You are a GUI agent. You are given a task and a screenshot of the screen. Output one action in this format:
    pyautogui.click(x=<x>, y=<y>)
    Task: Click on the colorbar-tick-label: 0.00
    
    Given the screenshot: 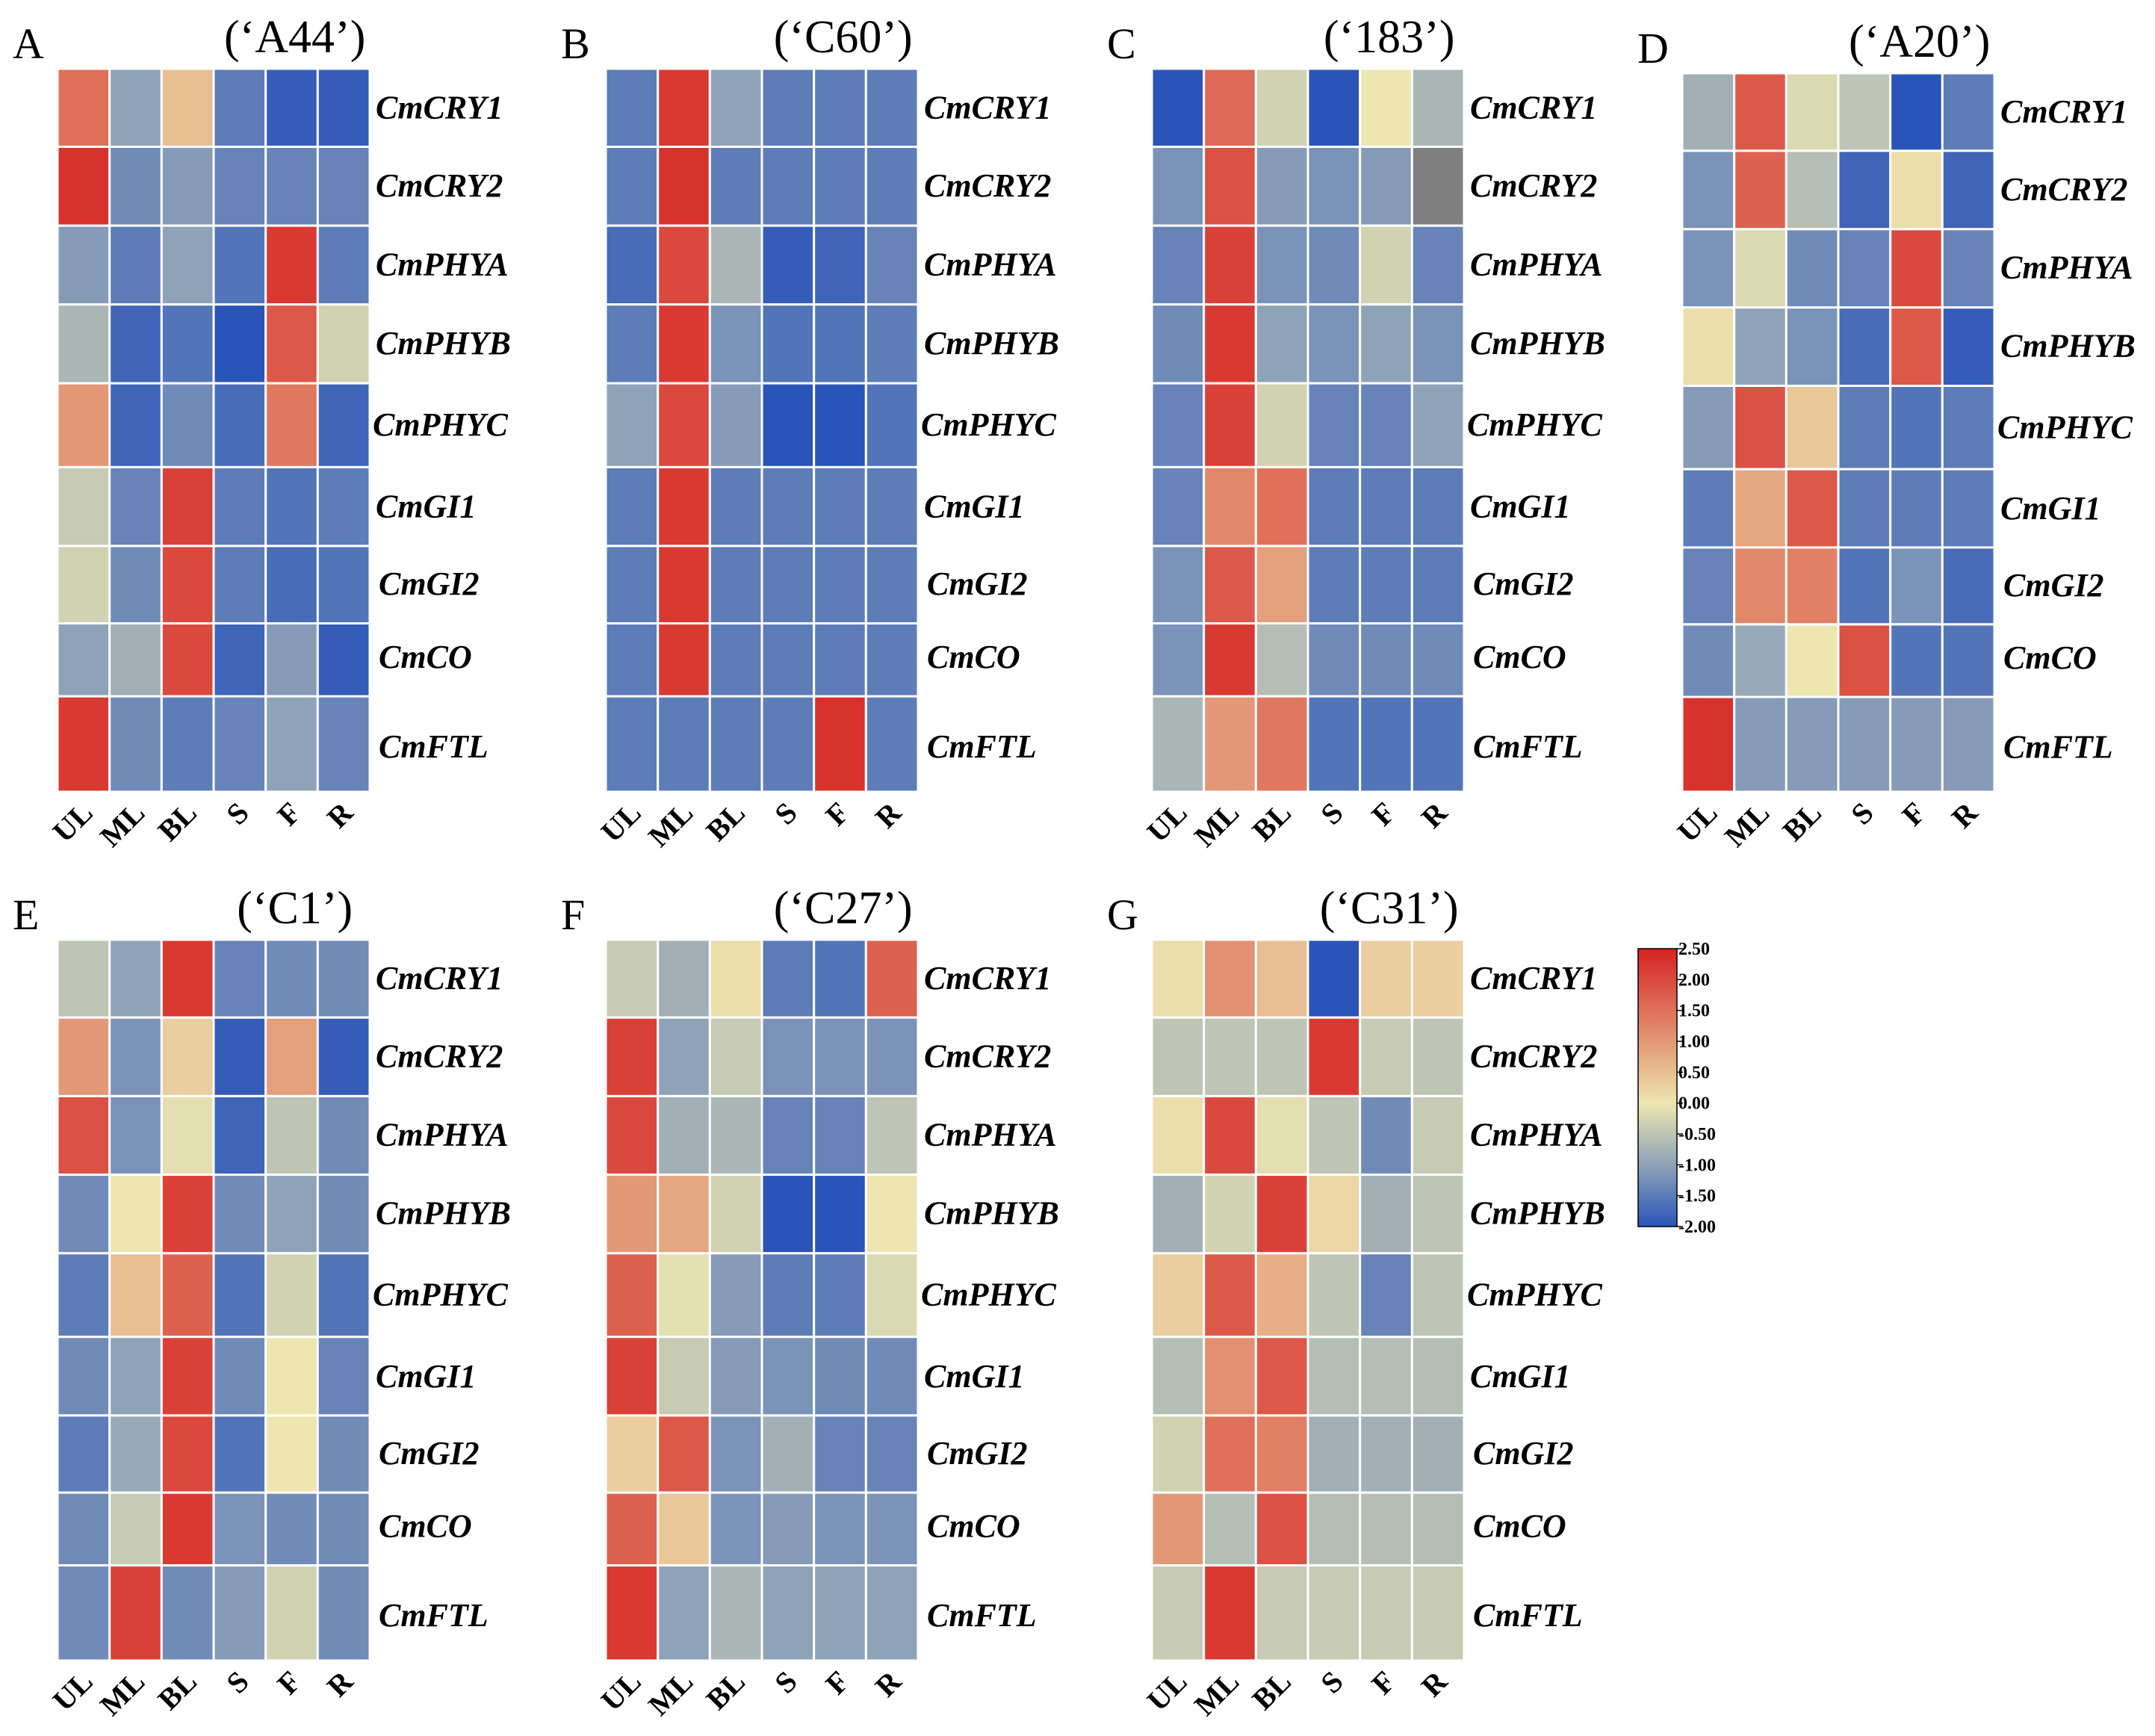 What is the action you would take?
    pyautogui.click(x=1694, y=1104)
    